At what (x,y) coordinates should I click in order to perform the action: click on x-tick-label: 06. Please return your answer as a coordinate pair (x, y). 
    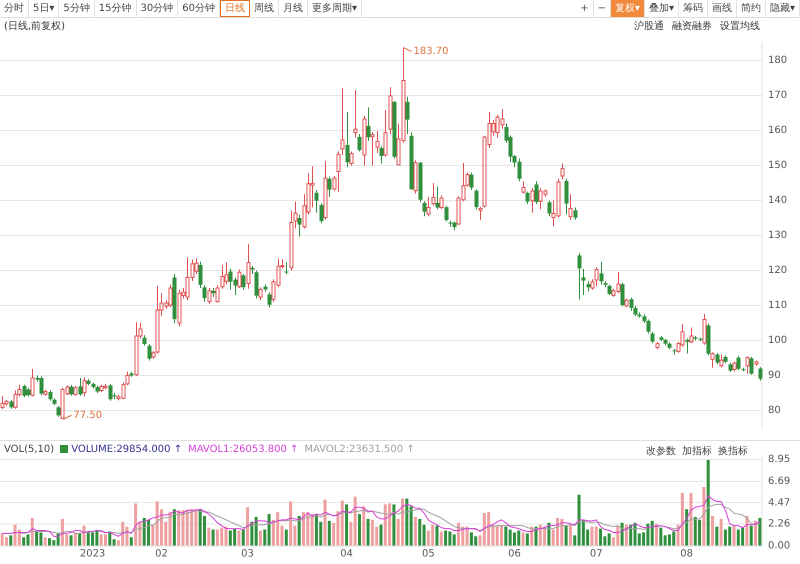
    Looking at the image, I should click on (514, 554).